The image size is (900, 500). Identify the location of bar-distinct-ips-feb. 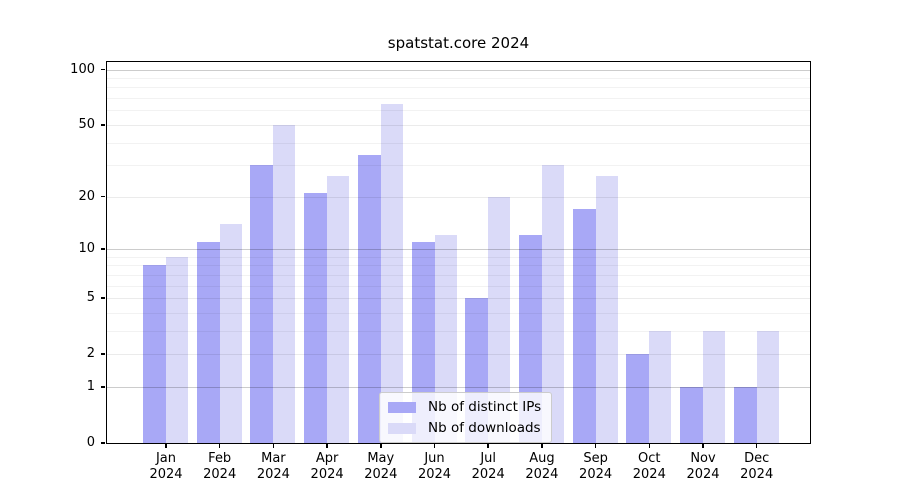
(208, 342).